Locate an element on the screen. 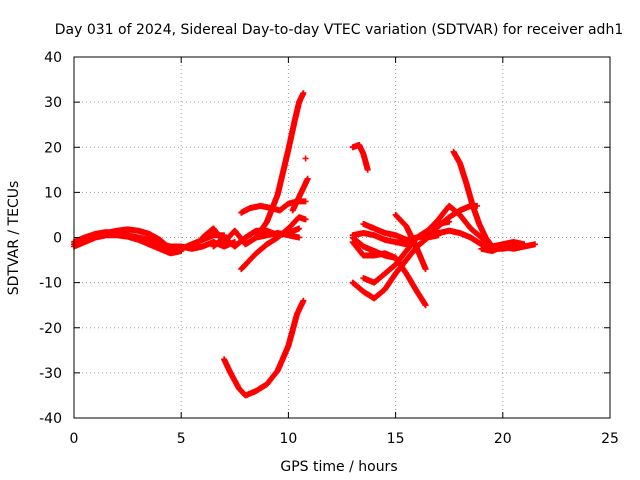  x-tick-label: 5 is located at coordinates (181, 439).